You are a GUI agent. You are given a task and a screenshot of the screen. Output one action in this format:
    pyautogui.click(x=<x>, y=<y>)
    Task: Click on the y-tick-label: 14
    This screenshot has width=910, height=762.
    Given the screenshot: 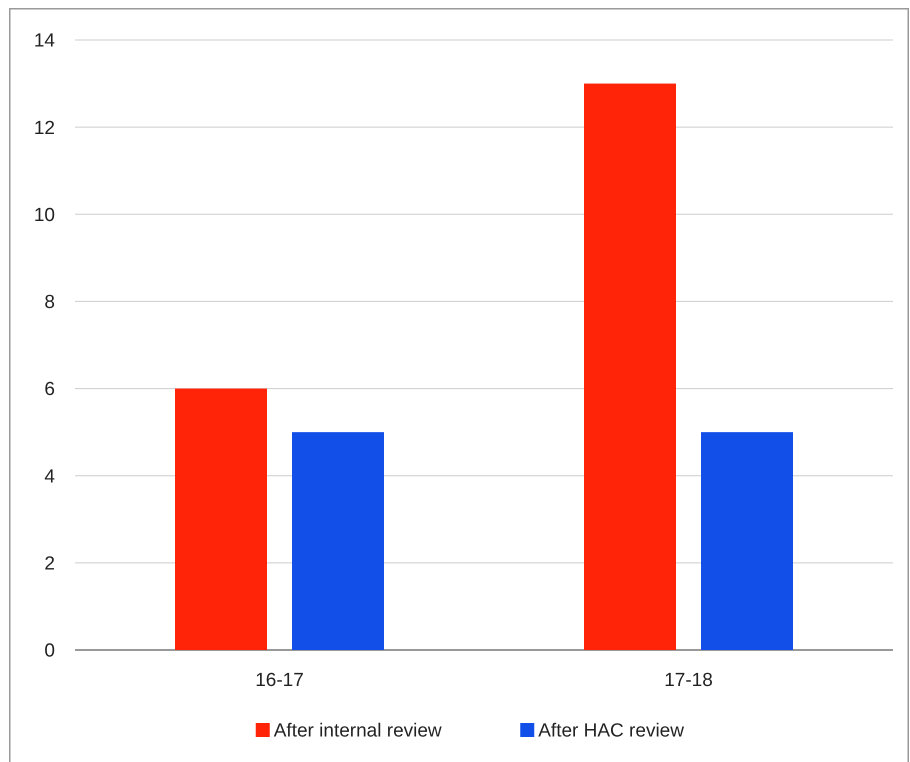 What is the action you would take?
    pyautogui.click(x=45, y=41)
    